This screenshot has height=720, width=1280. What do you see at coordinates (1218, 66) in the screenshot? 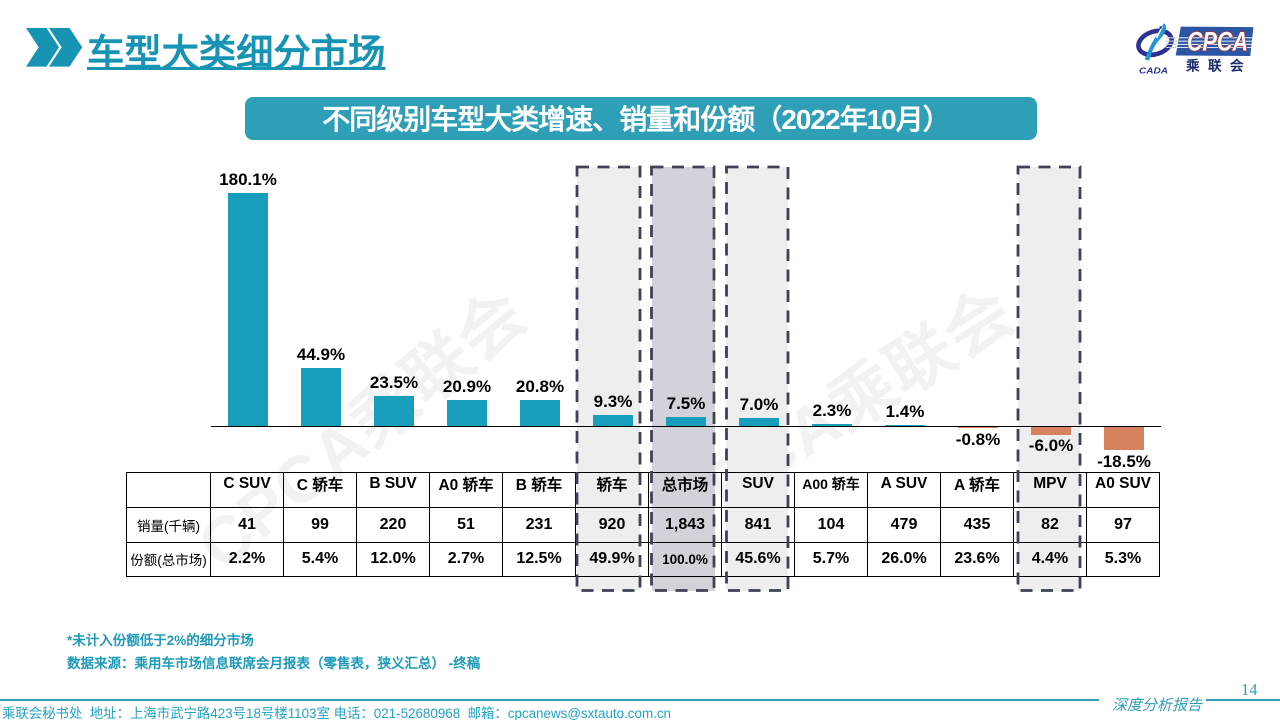
I see `svg-text: 乘联会` at bounding box center [1218, 66].